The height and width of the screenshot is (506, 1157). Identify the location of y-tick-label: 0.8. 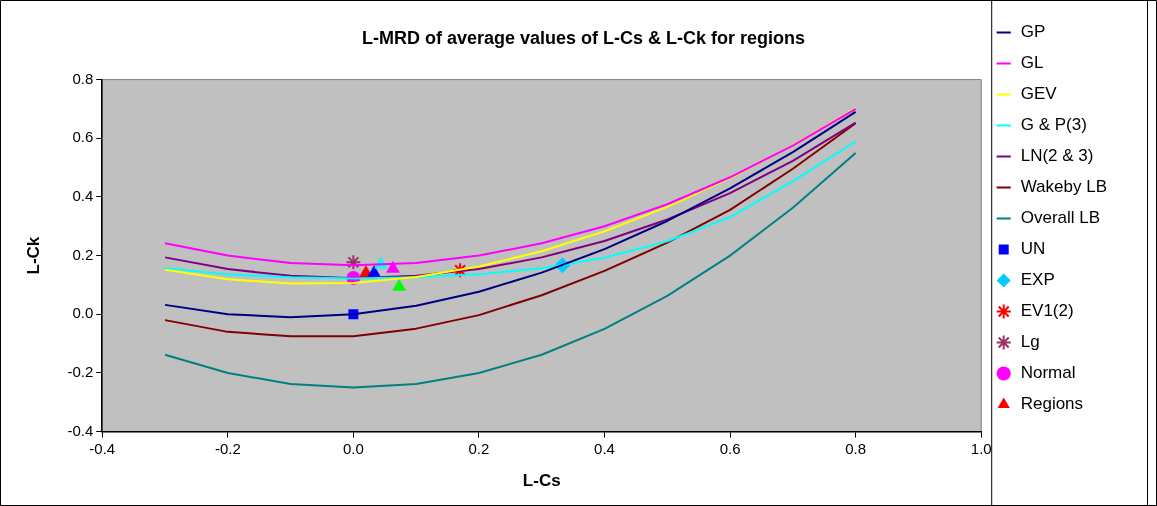
(83, 78).